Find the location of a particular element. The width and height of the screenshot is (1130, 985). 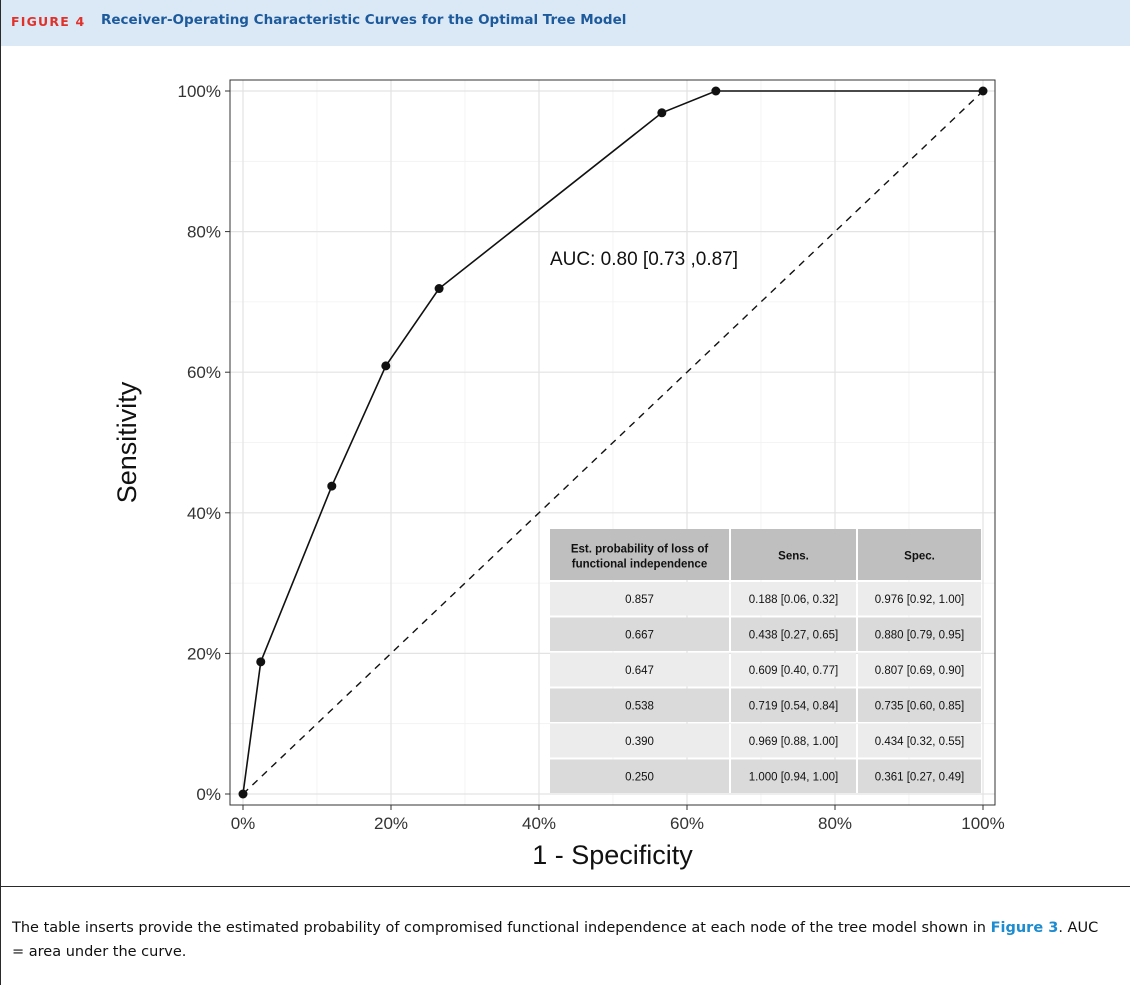

table-cell-text: 0.538 is located at coordinates (639, 706).